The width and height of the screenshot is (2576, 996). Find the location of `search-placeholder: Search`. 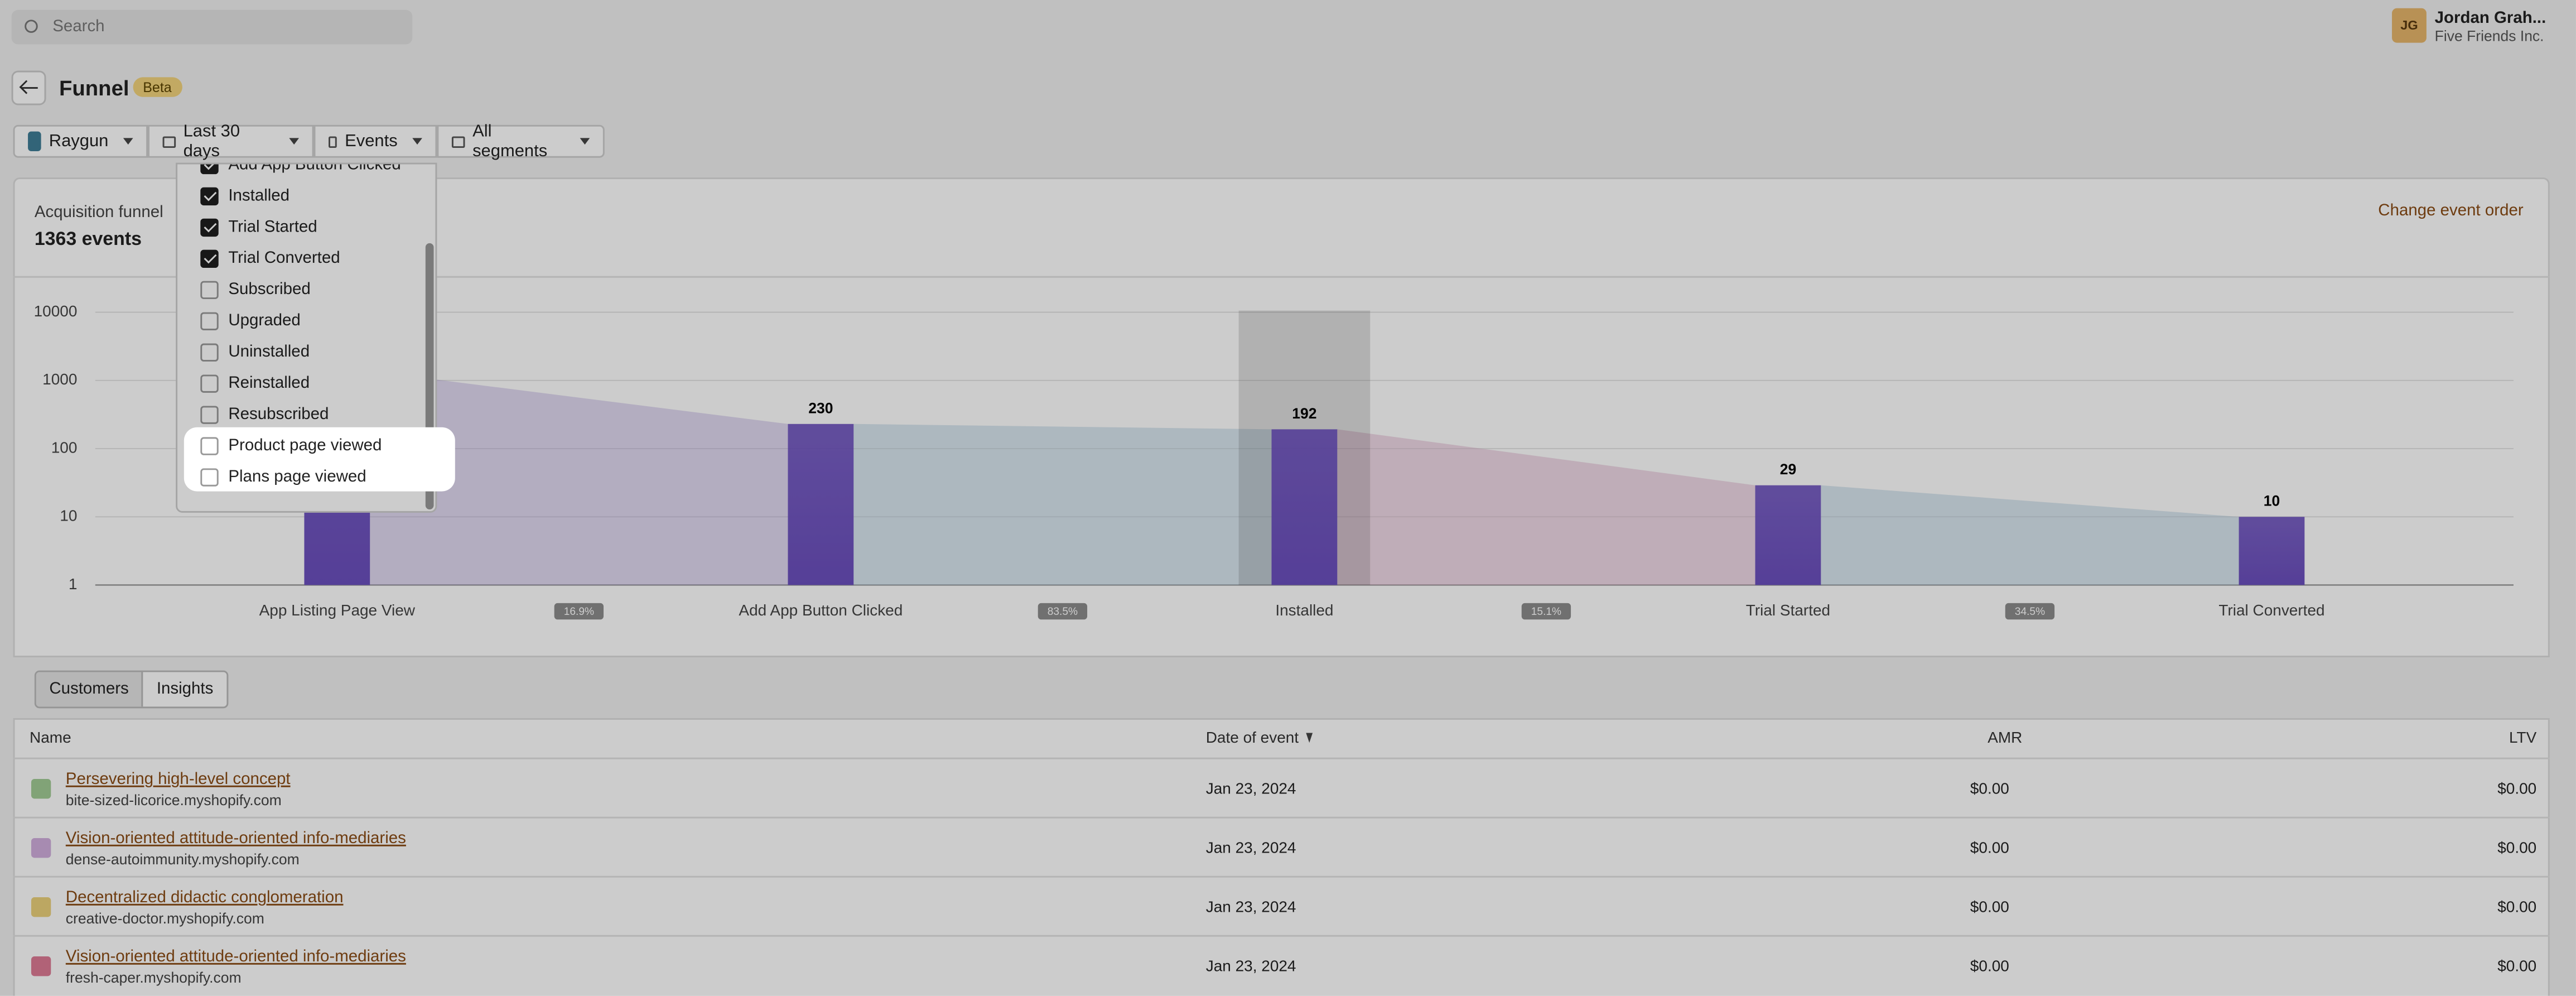

search-placeholder: Search is located at coordinates (78, 27).